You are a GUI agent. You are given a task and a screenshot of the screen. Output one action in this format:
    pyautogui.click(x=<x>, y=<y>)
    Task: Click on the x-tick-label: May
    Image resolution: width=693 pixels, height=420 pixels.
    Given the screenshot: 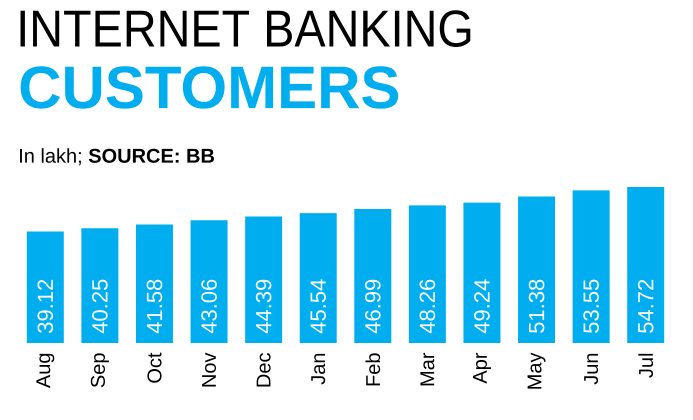 What is the action you would take?
    pyautogui.click(x=537, y=370)
    